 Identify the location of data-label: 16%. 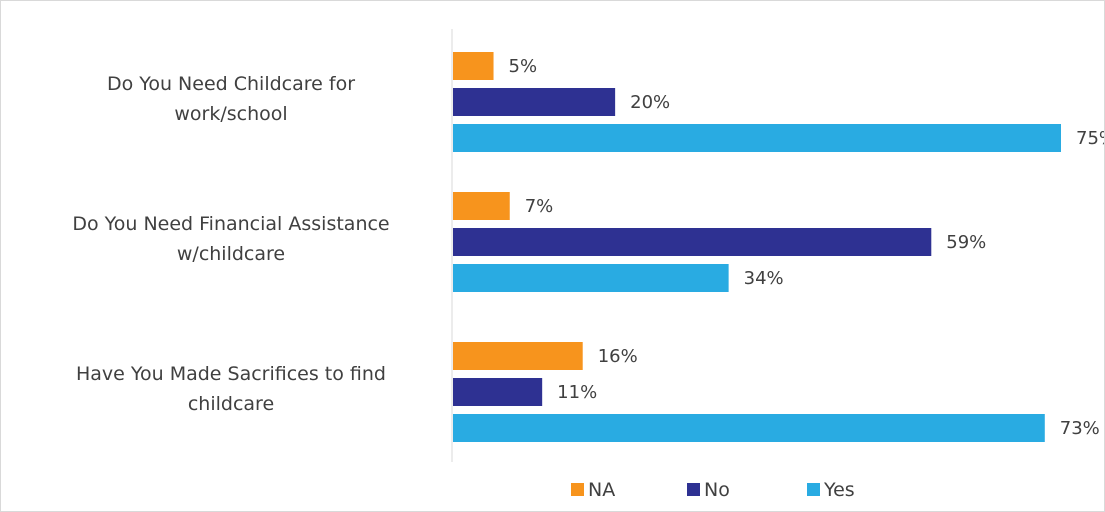
(618, 356).